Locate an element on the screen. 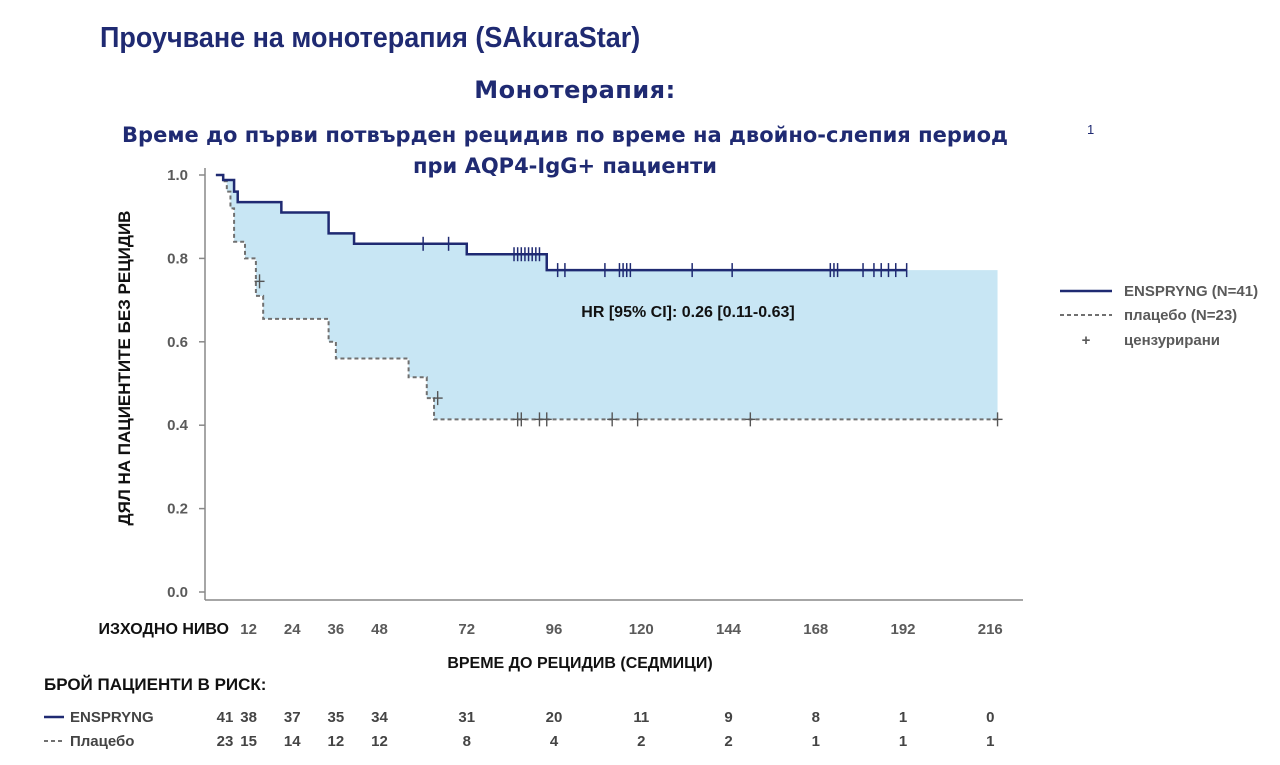  y-tick-label: 0.6 is located at coordinates (177, 342).